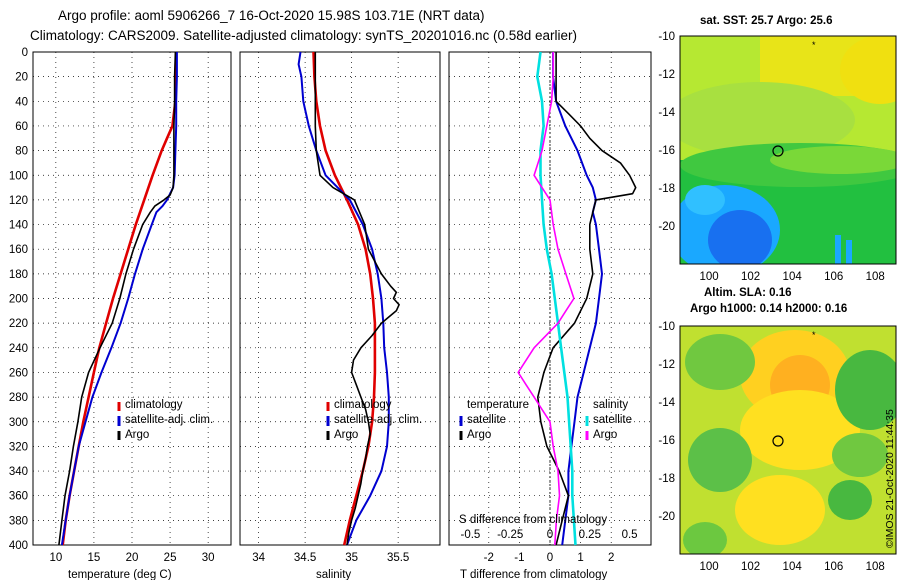 This screenshot has width=900, height=580. Describe the element at coordinates (766, 21) in the screenshot. I see `sst-map-title: sat. SST: 25.7 Argo: 25.6` at that location.